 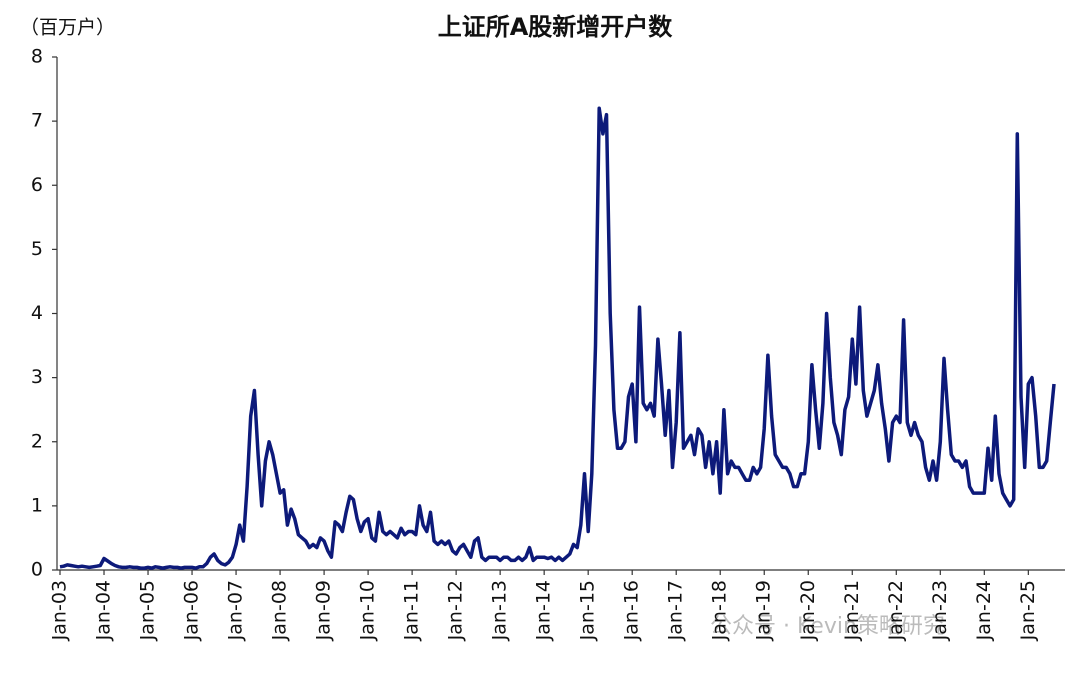 What do you see at coordinates (588, 610) in the screenshot?
I see `x-tick-label: Jan-15` at bounding box center [588, 610].